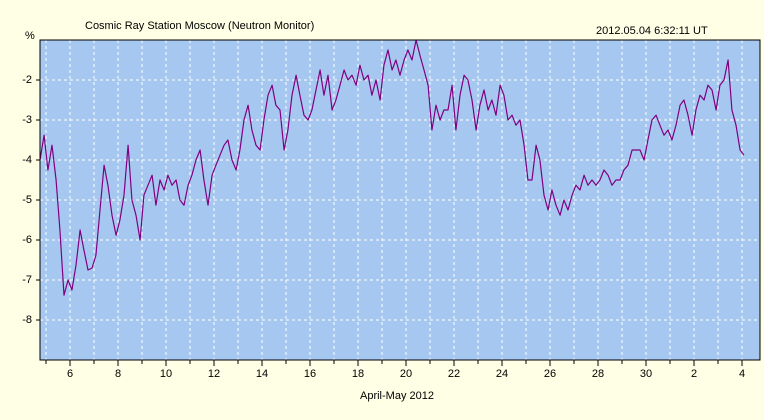 This screenshot has width=764, height=420. I want to click on x-tick-label: 28, so click(598, 374).